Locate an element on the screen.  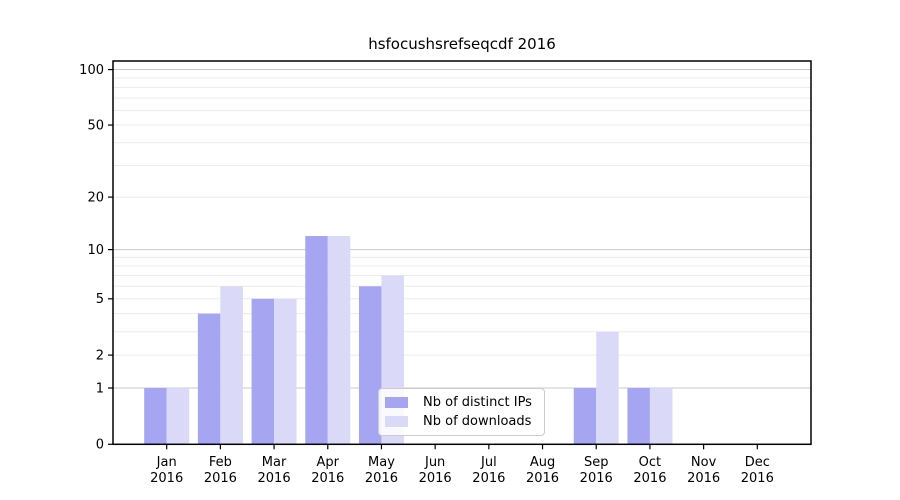
bar-distinct-ips-sep is located at coordinates (585, 416).